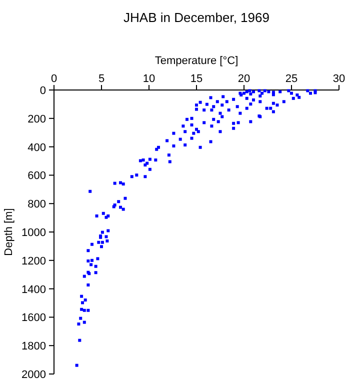 This screenshot has height=384, width=348. Describe the element at coordinates (37, 204) in the screenshot. I see `y-tick-label: 800` at that location.